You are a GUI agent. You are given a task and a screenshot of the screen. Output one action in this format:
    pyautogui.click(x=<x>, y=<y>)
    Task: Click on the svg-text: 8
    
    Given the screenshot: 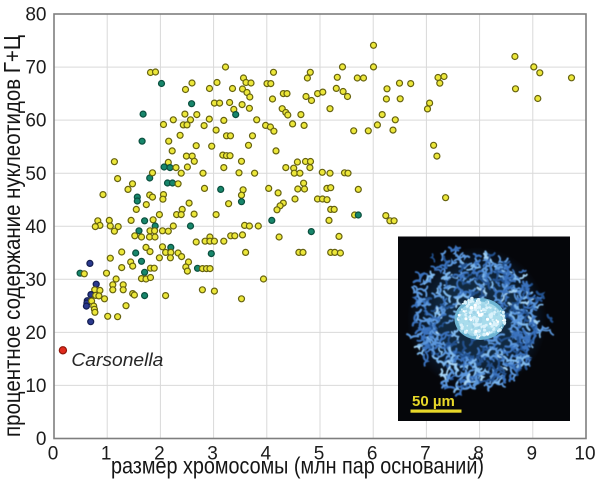 What is the action you would take?
    pyautogui.click(x=478, y=454)
    